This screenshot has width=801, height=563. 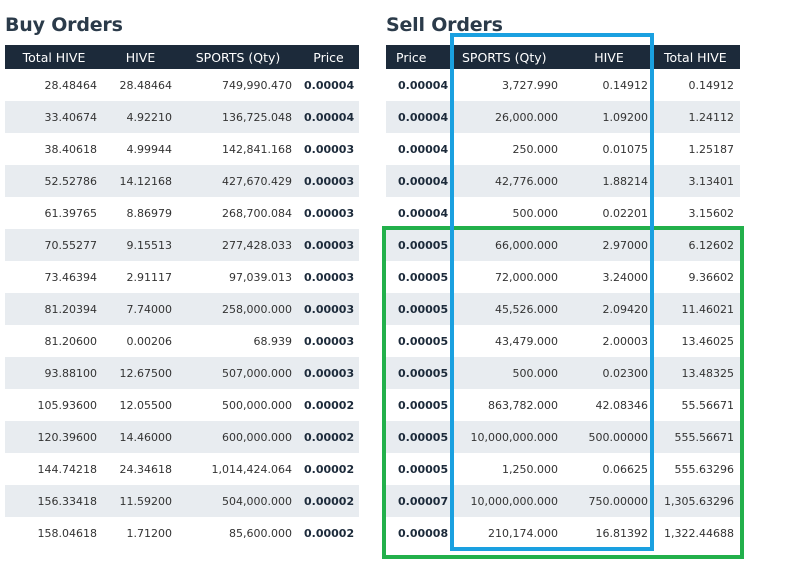 What do you see at coordinates (251, 469) in the screenshot?
I see `buy-sports-qty-cell: 1,014,424.064` at bounding box center [251, 469].